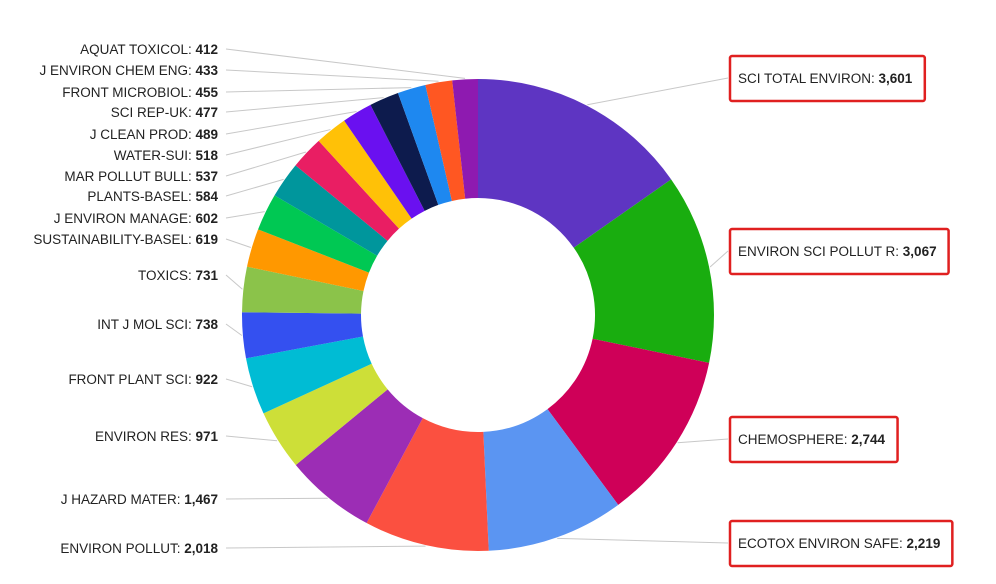  I want to click on slice-water-sui, so click(365, 174).